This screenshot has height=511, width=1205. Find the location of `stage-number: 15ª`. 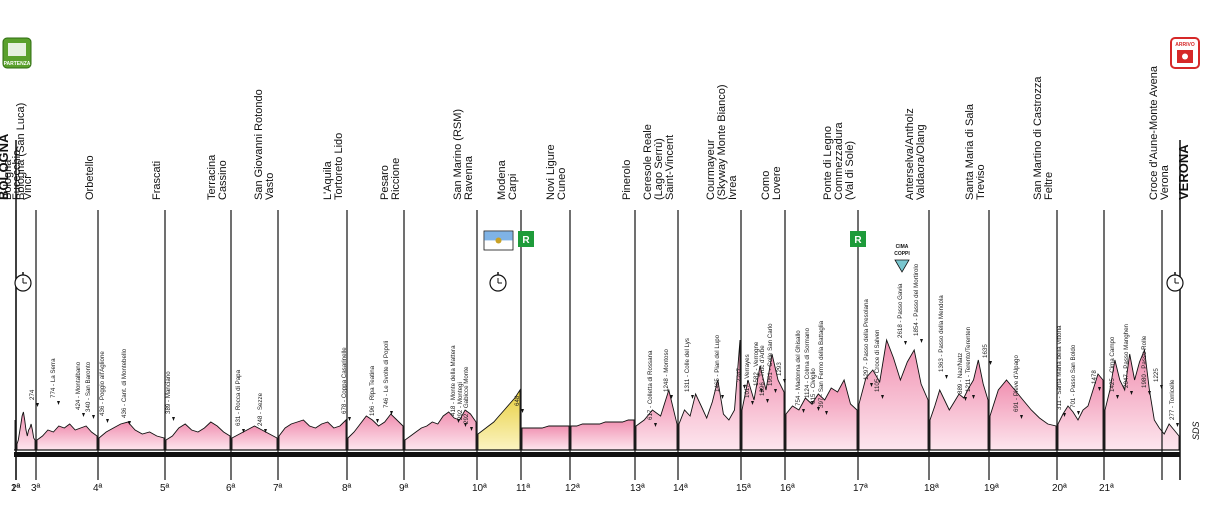

stage-number: 15ª is located at coordinates (743, 488).